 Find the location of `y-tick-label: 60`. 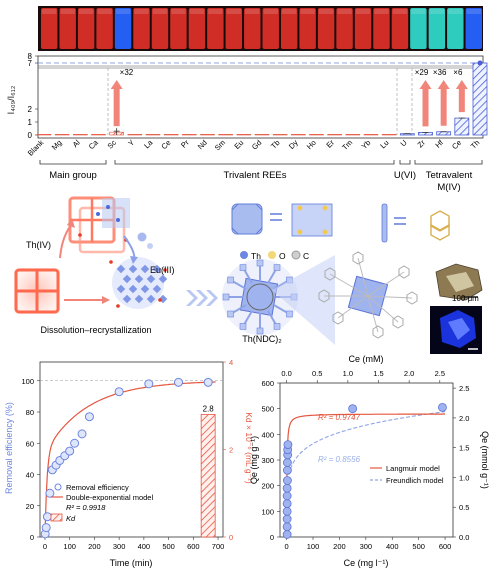

y-tick-label: 60 is located at coordinates (30, 443).